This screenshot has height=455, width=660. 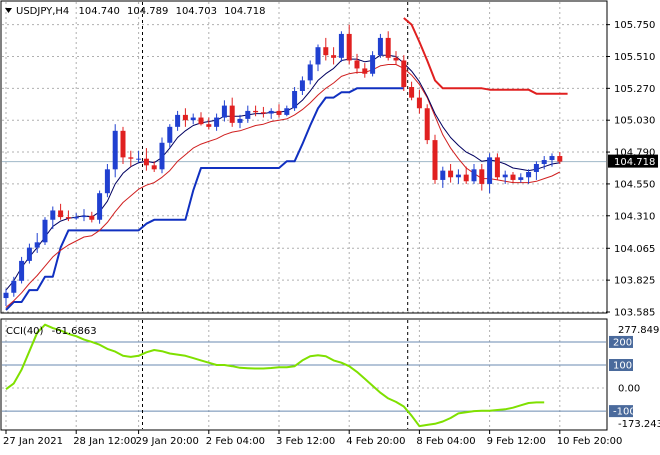 I want to click on time-axis-label-1: 28 Jan 12:00, so click(x=104, y=441).